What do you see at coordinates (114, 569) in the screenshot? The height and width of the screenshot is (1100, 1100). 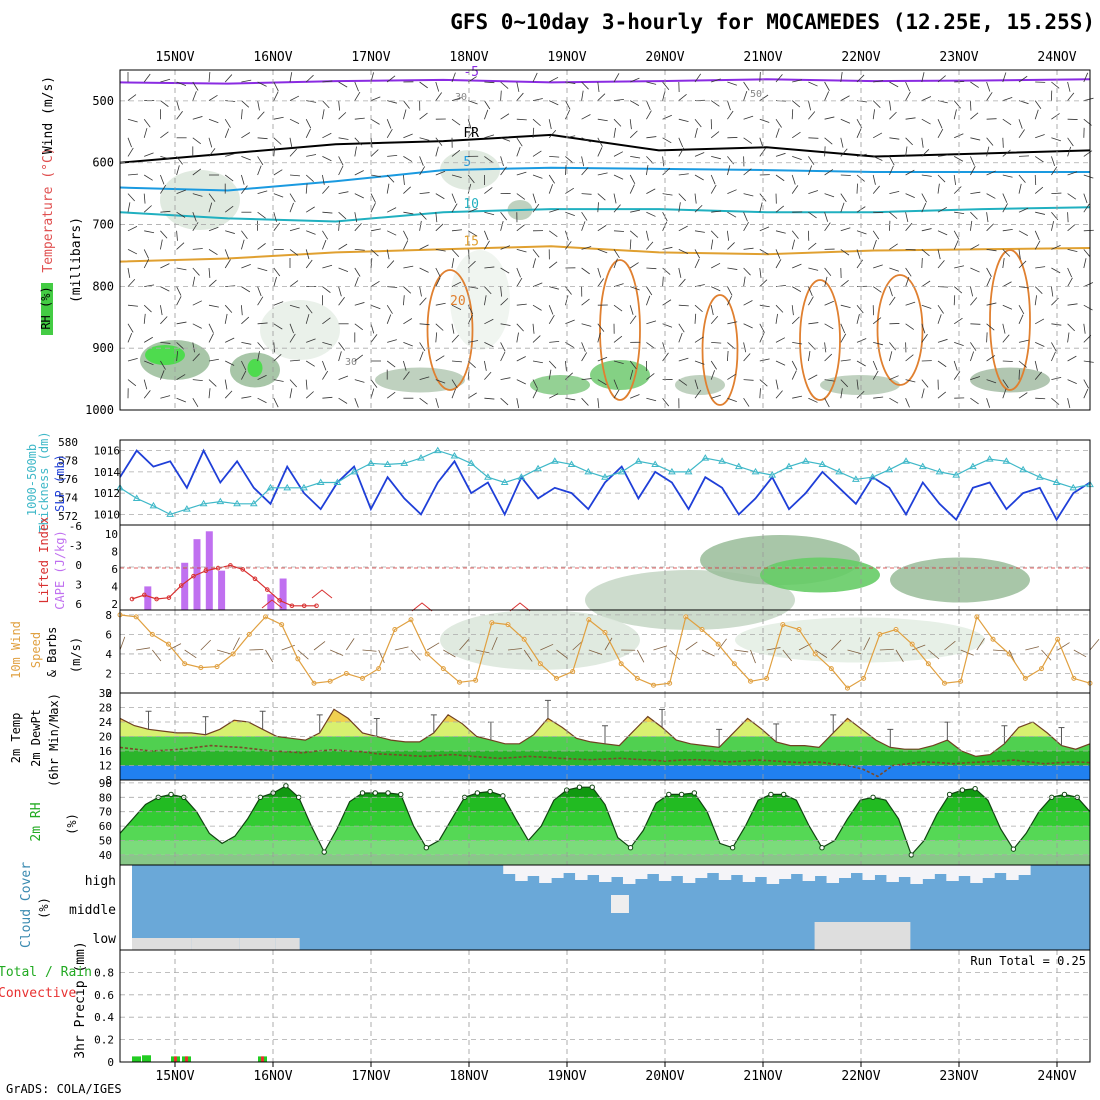 I see `cape-tick: 6` at bounding box center [114, 569].